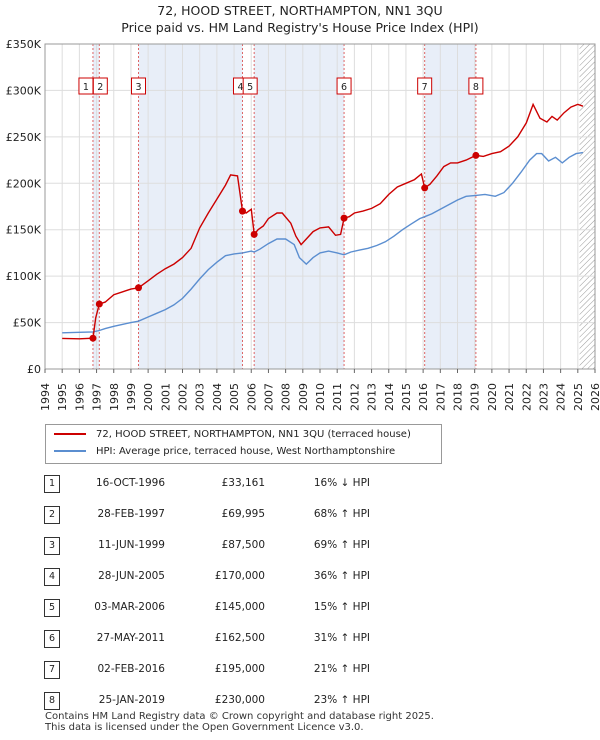 This screenshot has width=600, height=740. What do you see at coordinates (70, 451) in the screenshot?
I see `legend-swatch-blue` at bounding box center [70, 451].